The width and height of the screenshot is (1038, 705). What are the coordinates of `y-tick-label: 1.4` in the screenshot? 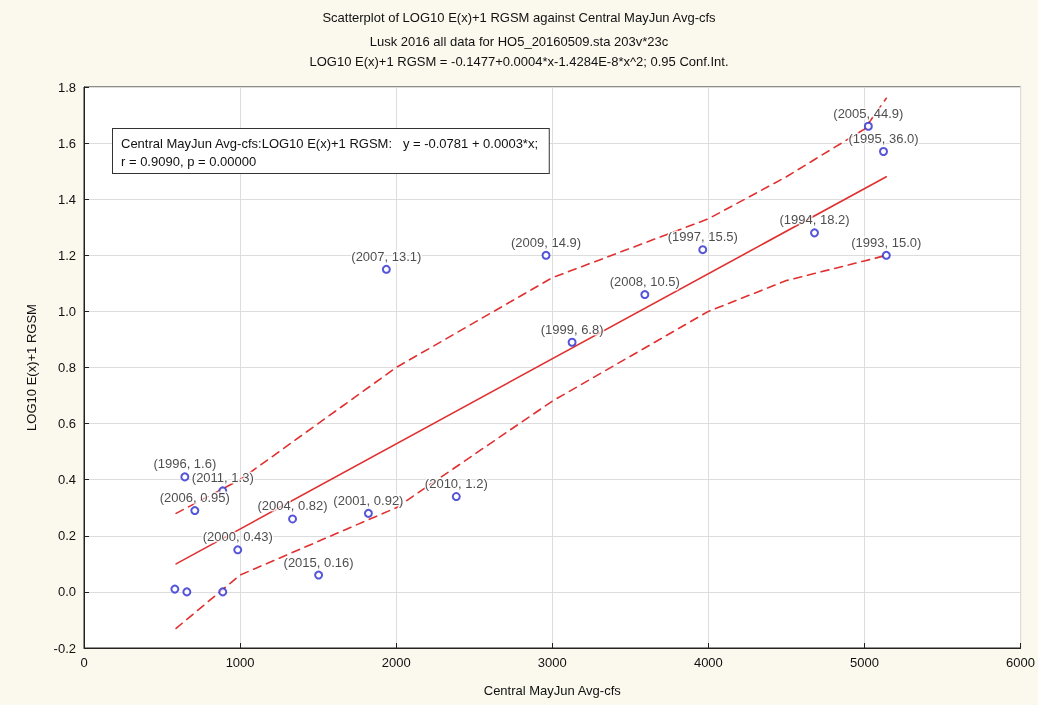 It's located at (66, 199).